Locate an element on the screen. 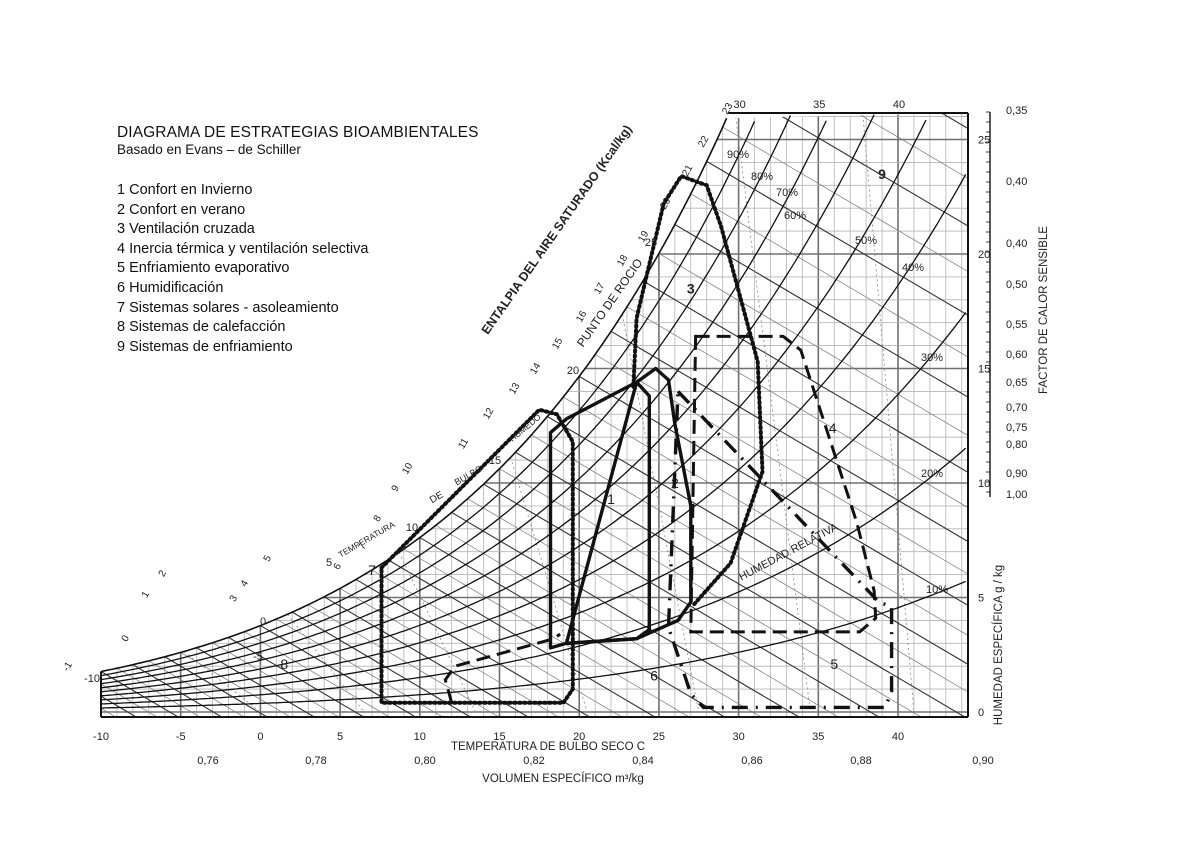 Image resolution: width=1200 pixels, height=849 pixels. enthalpy-tick-label: 10 is located at coordinates (407, 469).